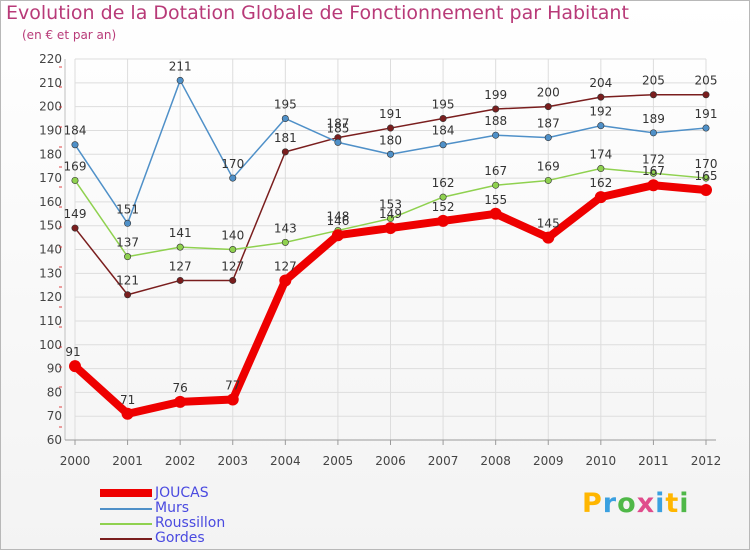  What do you see at coordinates (548, 93) in the screenshot?
I see `data-label: 200` at bounding box center [548, 93].